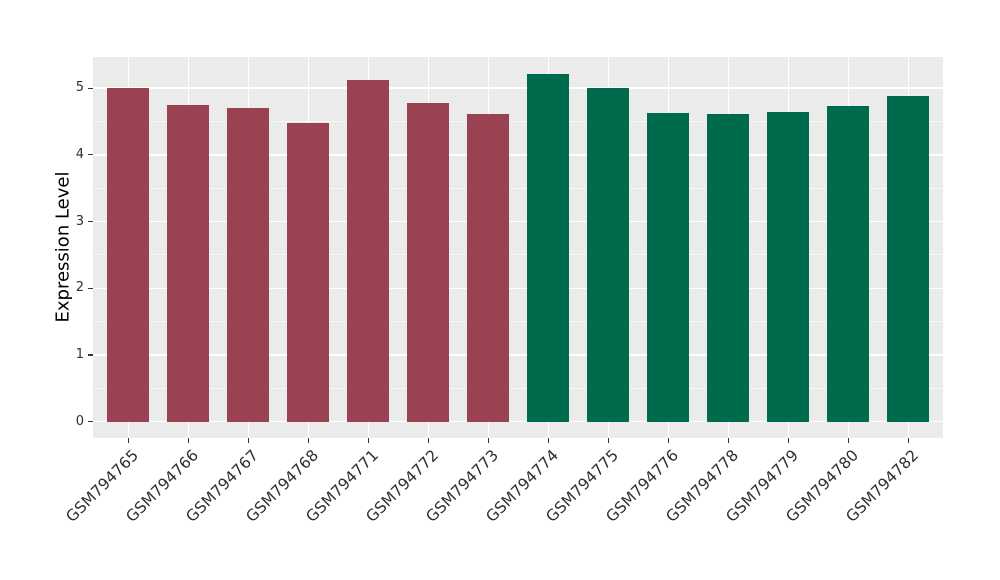  Describe the element at coordinates (102, 486) in the screenshot. I see `x-tick-label-GSM794765: GSM794765` at that location.